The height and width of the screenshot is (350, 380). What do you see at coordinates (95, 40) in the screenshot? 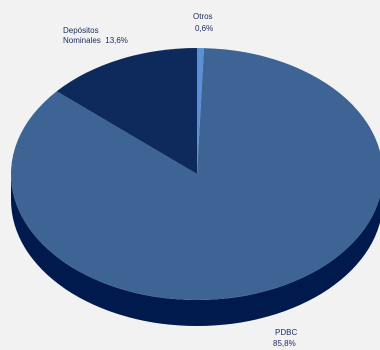
I see `label-depositos-value: Nominales 13,6%` at bounding box center [95, 40].